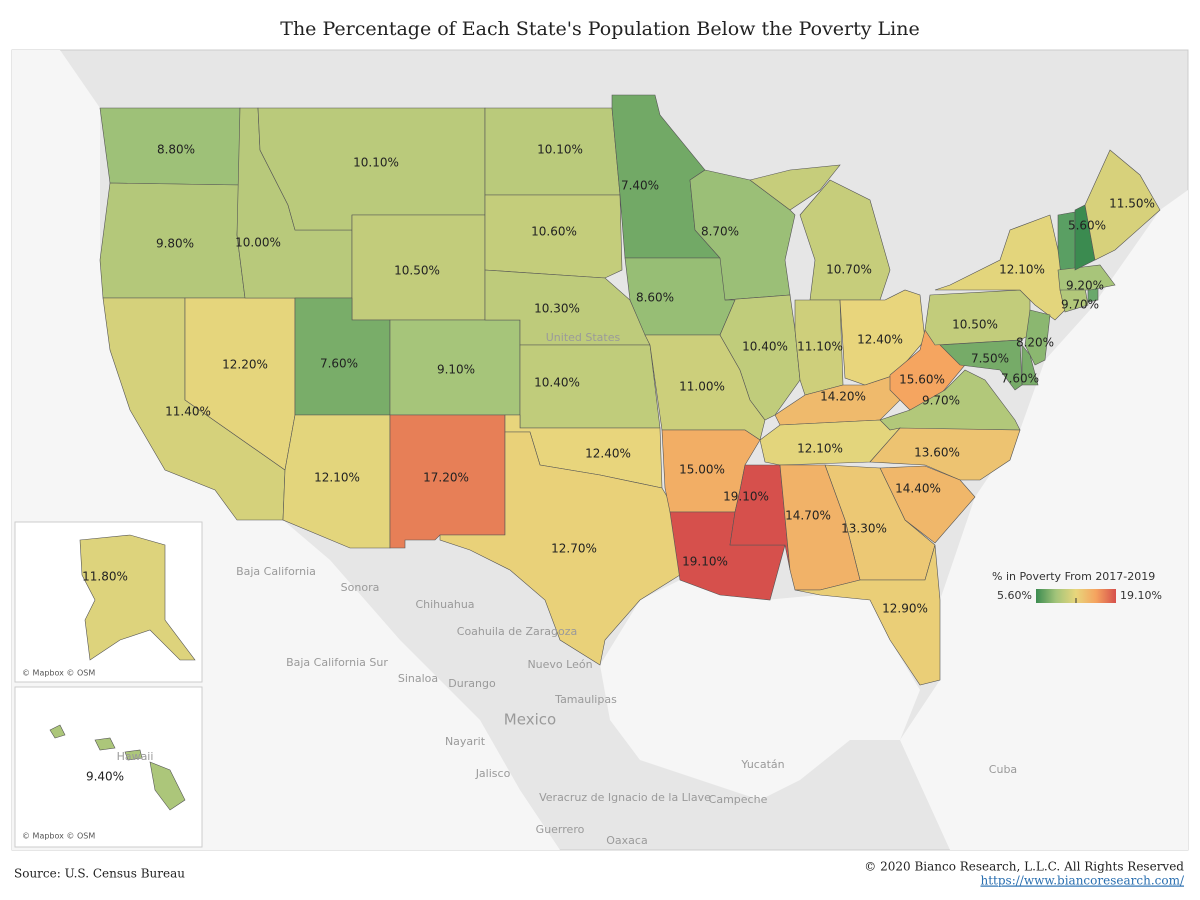  I want to click on value-label: 15.60%, so click(922, 380).